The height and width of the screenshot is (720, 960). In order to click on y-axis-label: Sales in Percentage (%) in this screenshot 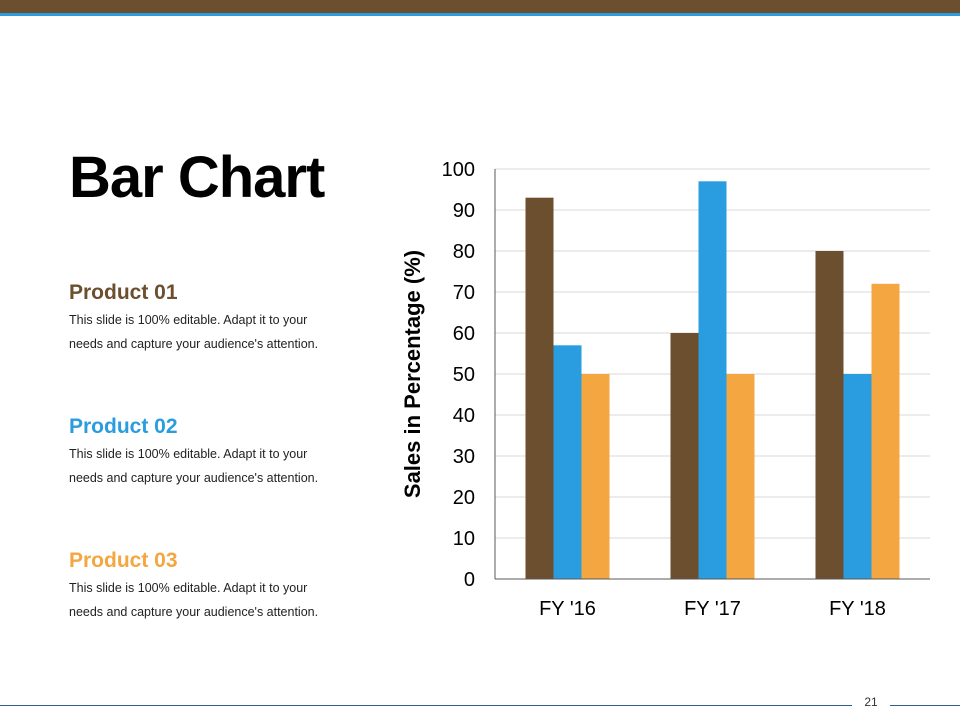, I will do `click(412, 374)`.